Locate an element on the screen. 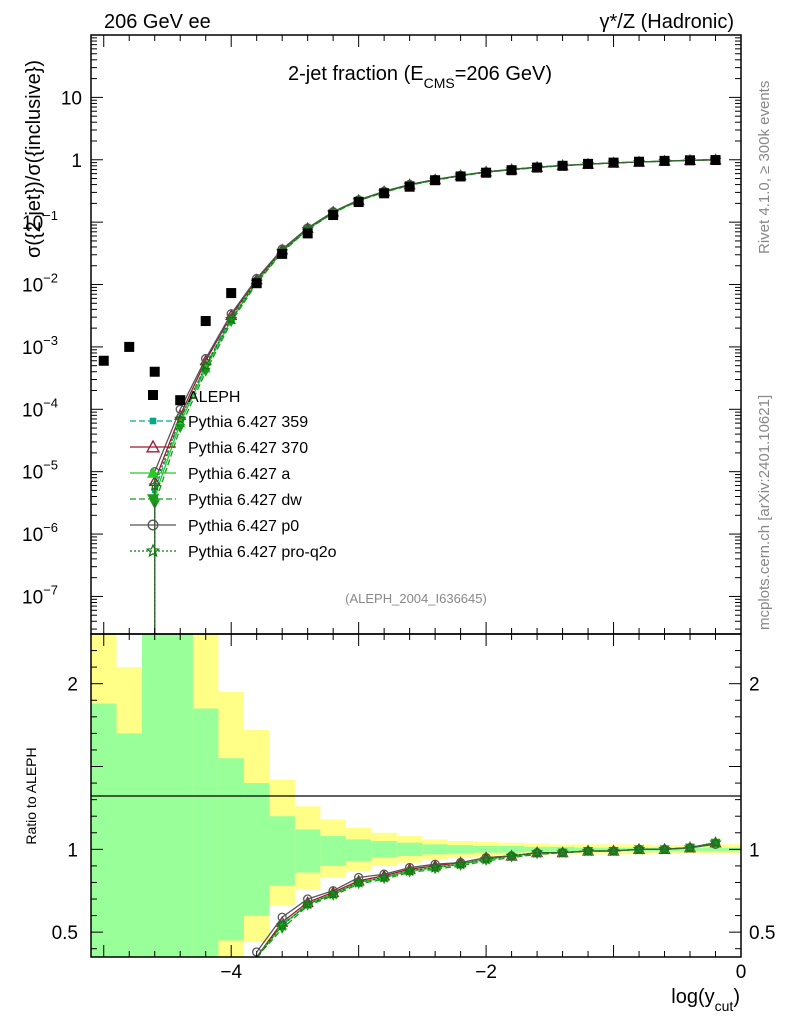  ratio-y-tick-label: 1 is located at coordinates (72, 850).